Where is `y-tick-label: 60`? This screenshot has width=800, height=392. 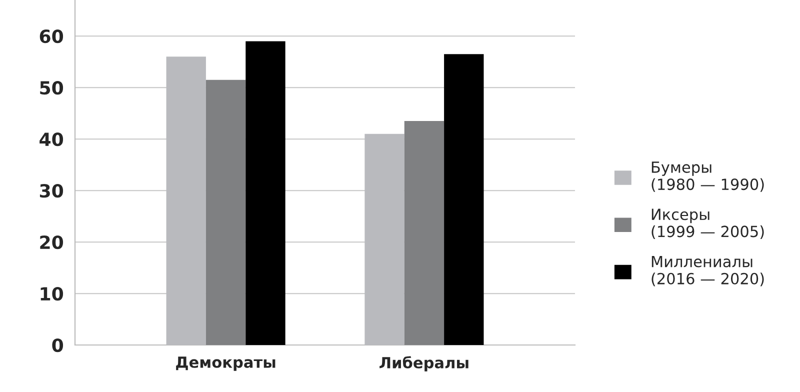
y-tick-label: 60 is located at coordinates (52, 37).